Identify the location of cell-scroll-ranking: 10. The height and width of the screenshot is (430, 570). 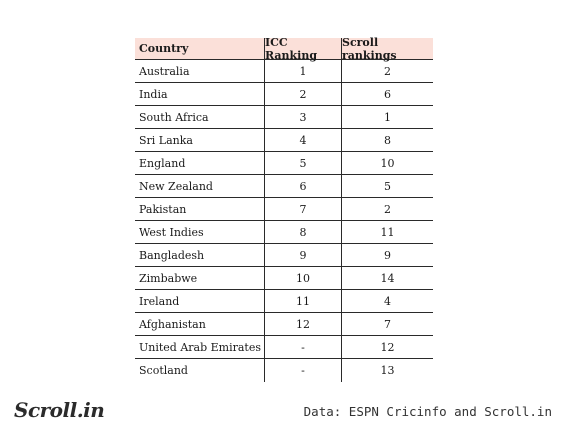
(387, 163).